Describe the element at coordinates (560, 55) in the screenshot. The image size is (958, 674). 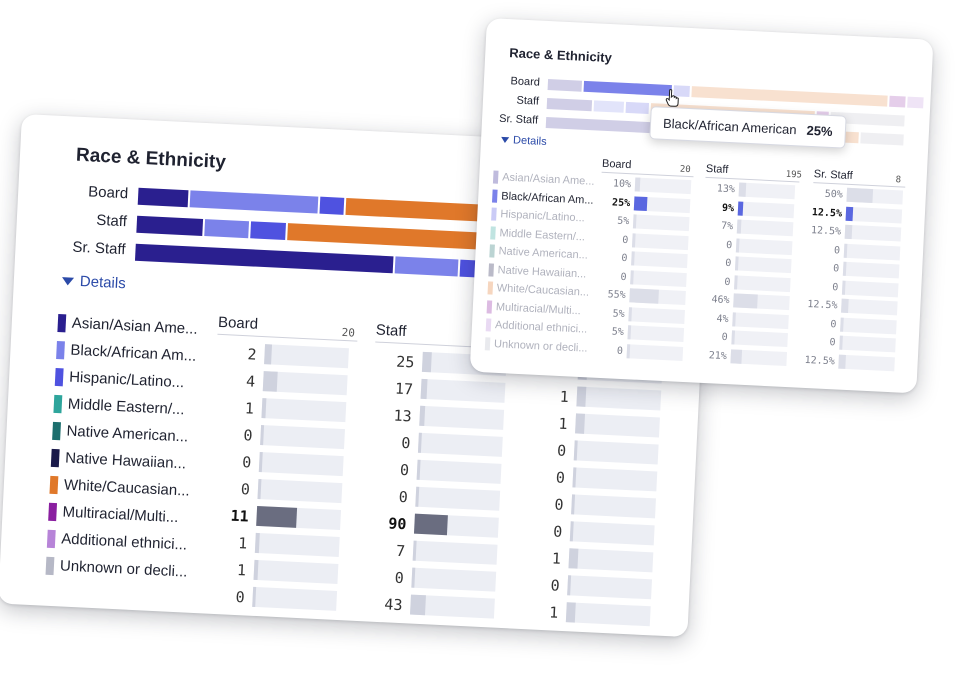
I see `card-title: Race & Ethnicity` at that location.